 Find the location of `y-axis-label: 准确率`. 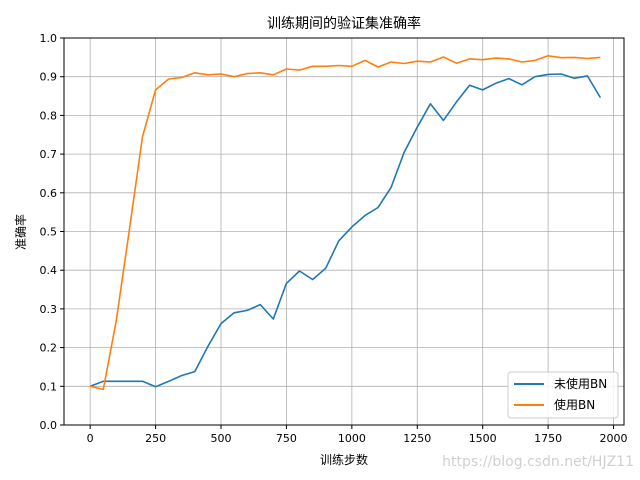

y-axis-label: 准确率 is located at coordinates (20, 232).